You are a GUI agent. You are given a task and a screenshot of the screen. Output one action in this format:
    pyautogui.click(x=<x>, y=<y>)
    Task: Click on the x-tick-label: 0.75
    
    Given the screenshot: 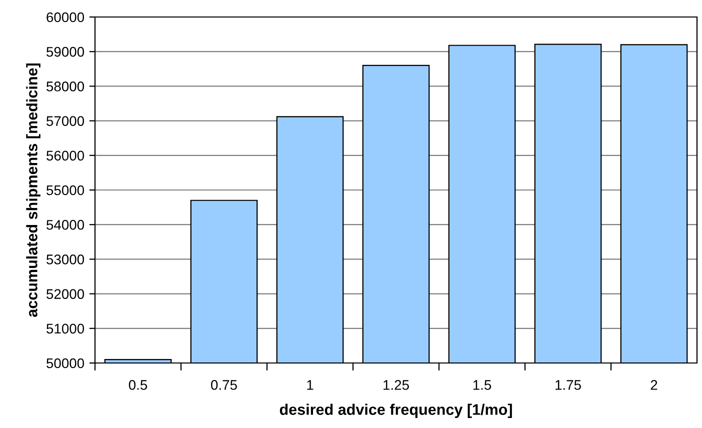 What is the action you would take?
    pyautogui.click(x=224, y=385)
    